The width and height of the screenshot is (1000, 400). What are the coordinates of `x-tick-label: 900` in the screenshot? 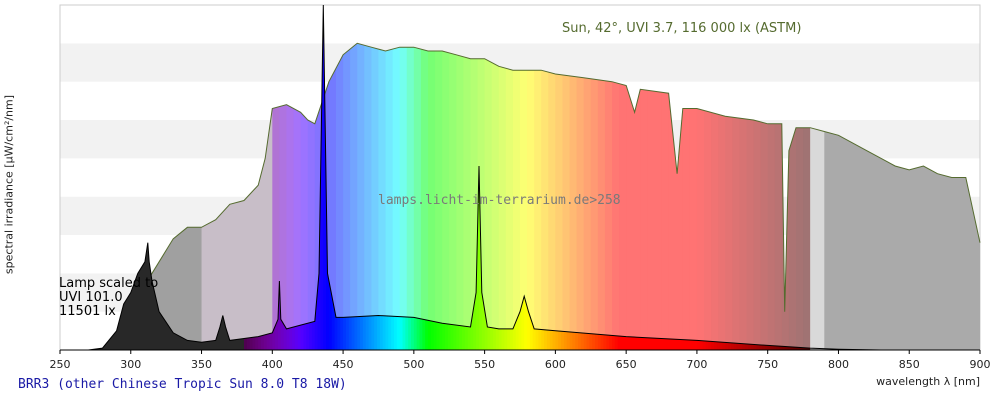 It's located at (980, 364).